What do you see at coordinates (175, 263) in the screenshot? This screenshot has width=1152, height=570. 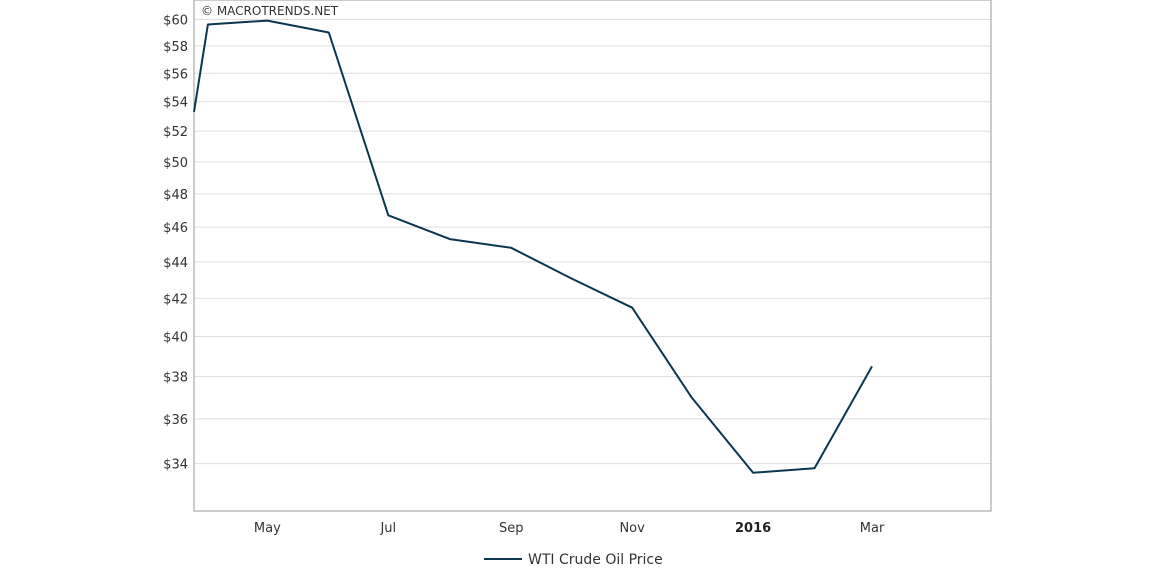 I see `y-tick-label: $44` at bounding box center [175, 263].